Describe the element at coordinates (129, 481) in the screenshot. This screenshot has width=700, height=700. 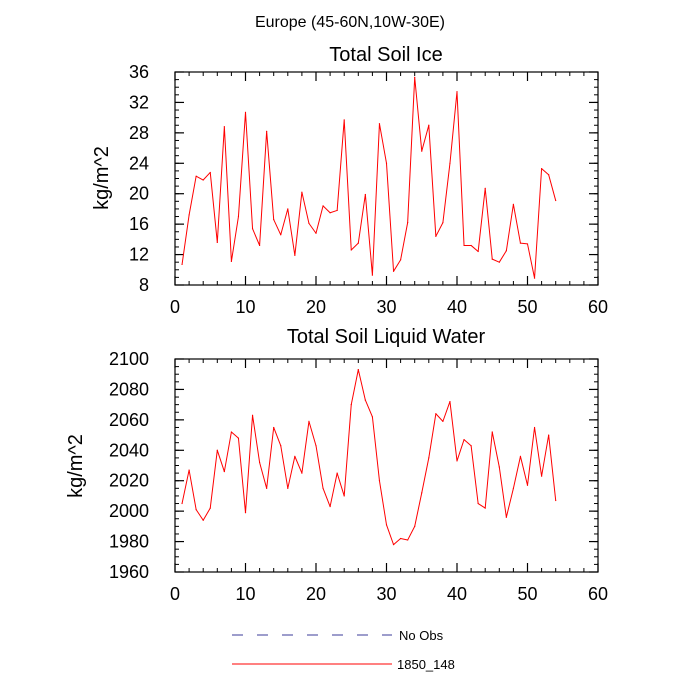
I see `y-tick-label: 2020` at that location.